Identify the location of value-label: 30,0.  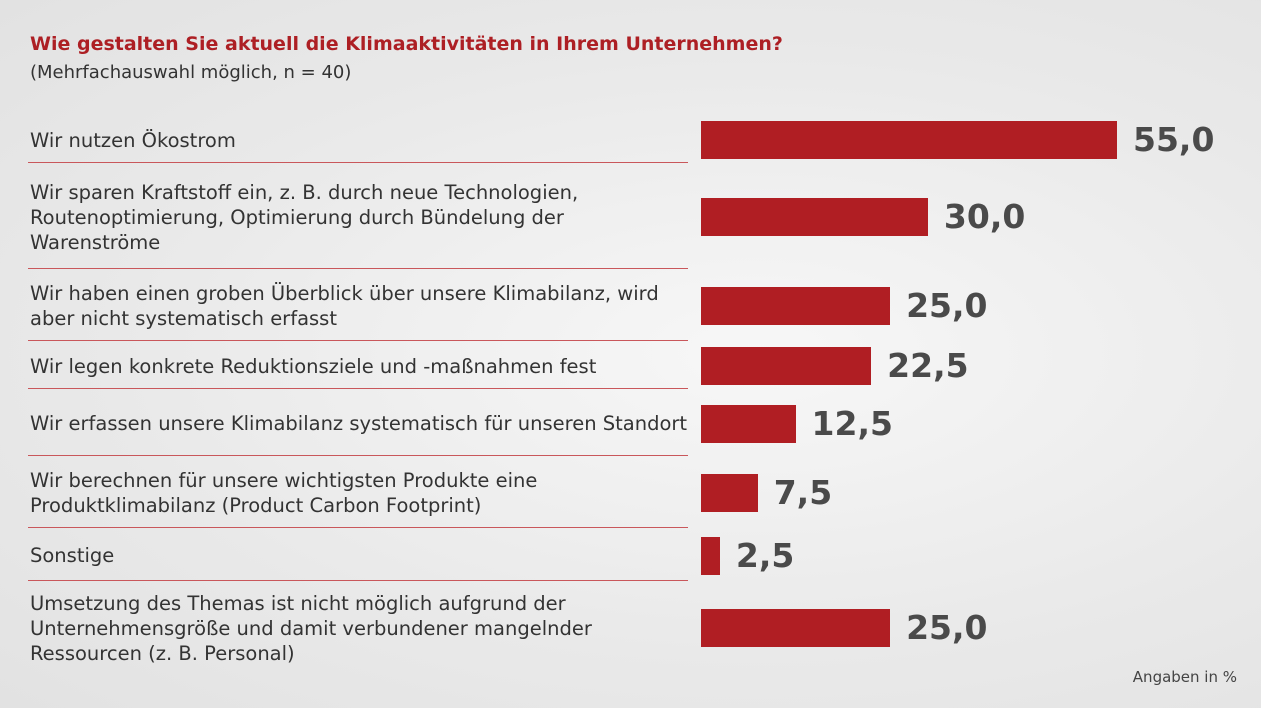
(984, 216).